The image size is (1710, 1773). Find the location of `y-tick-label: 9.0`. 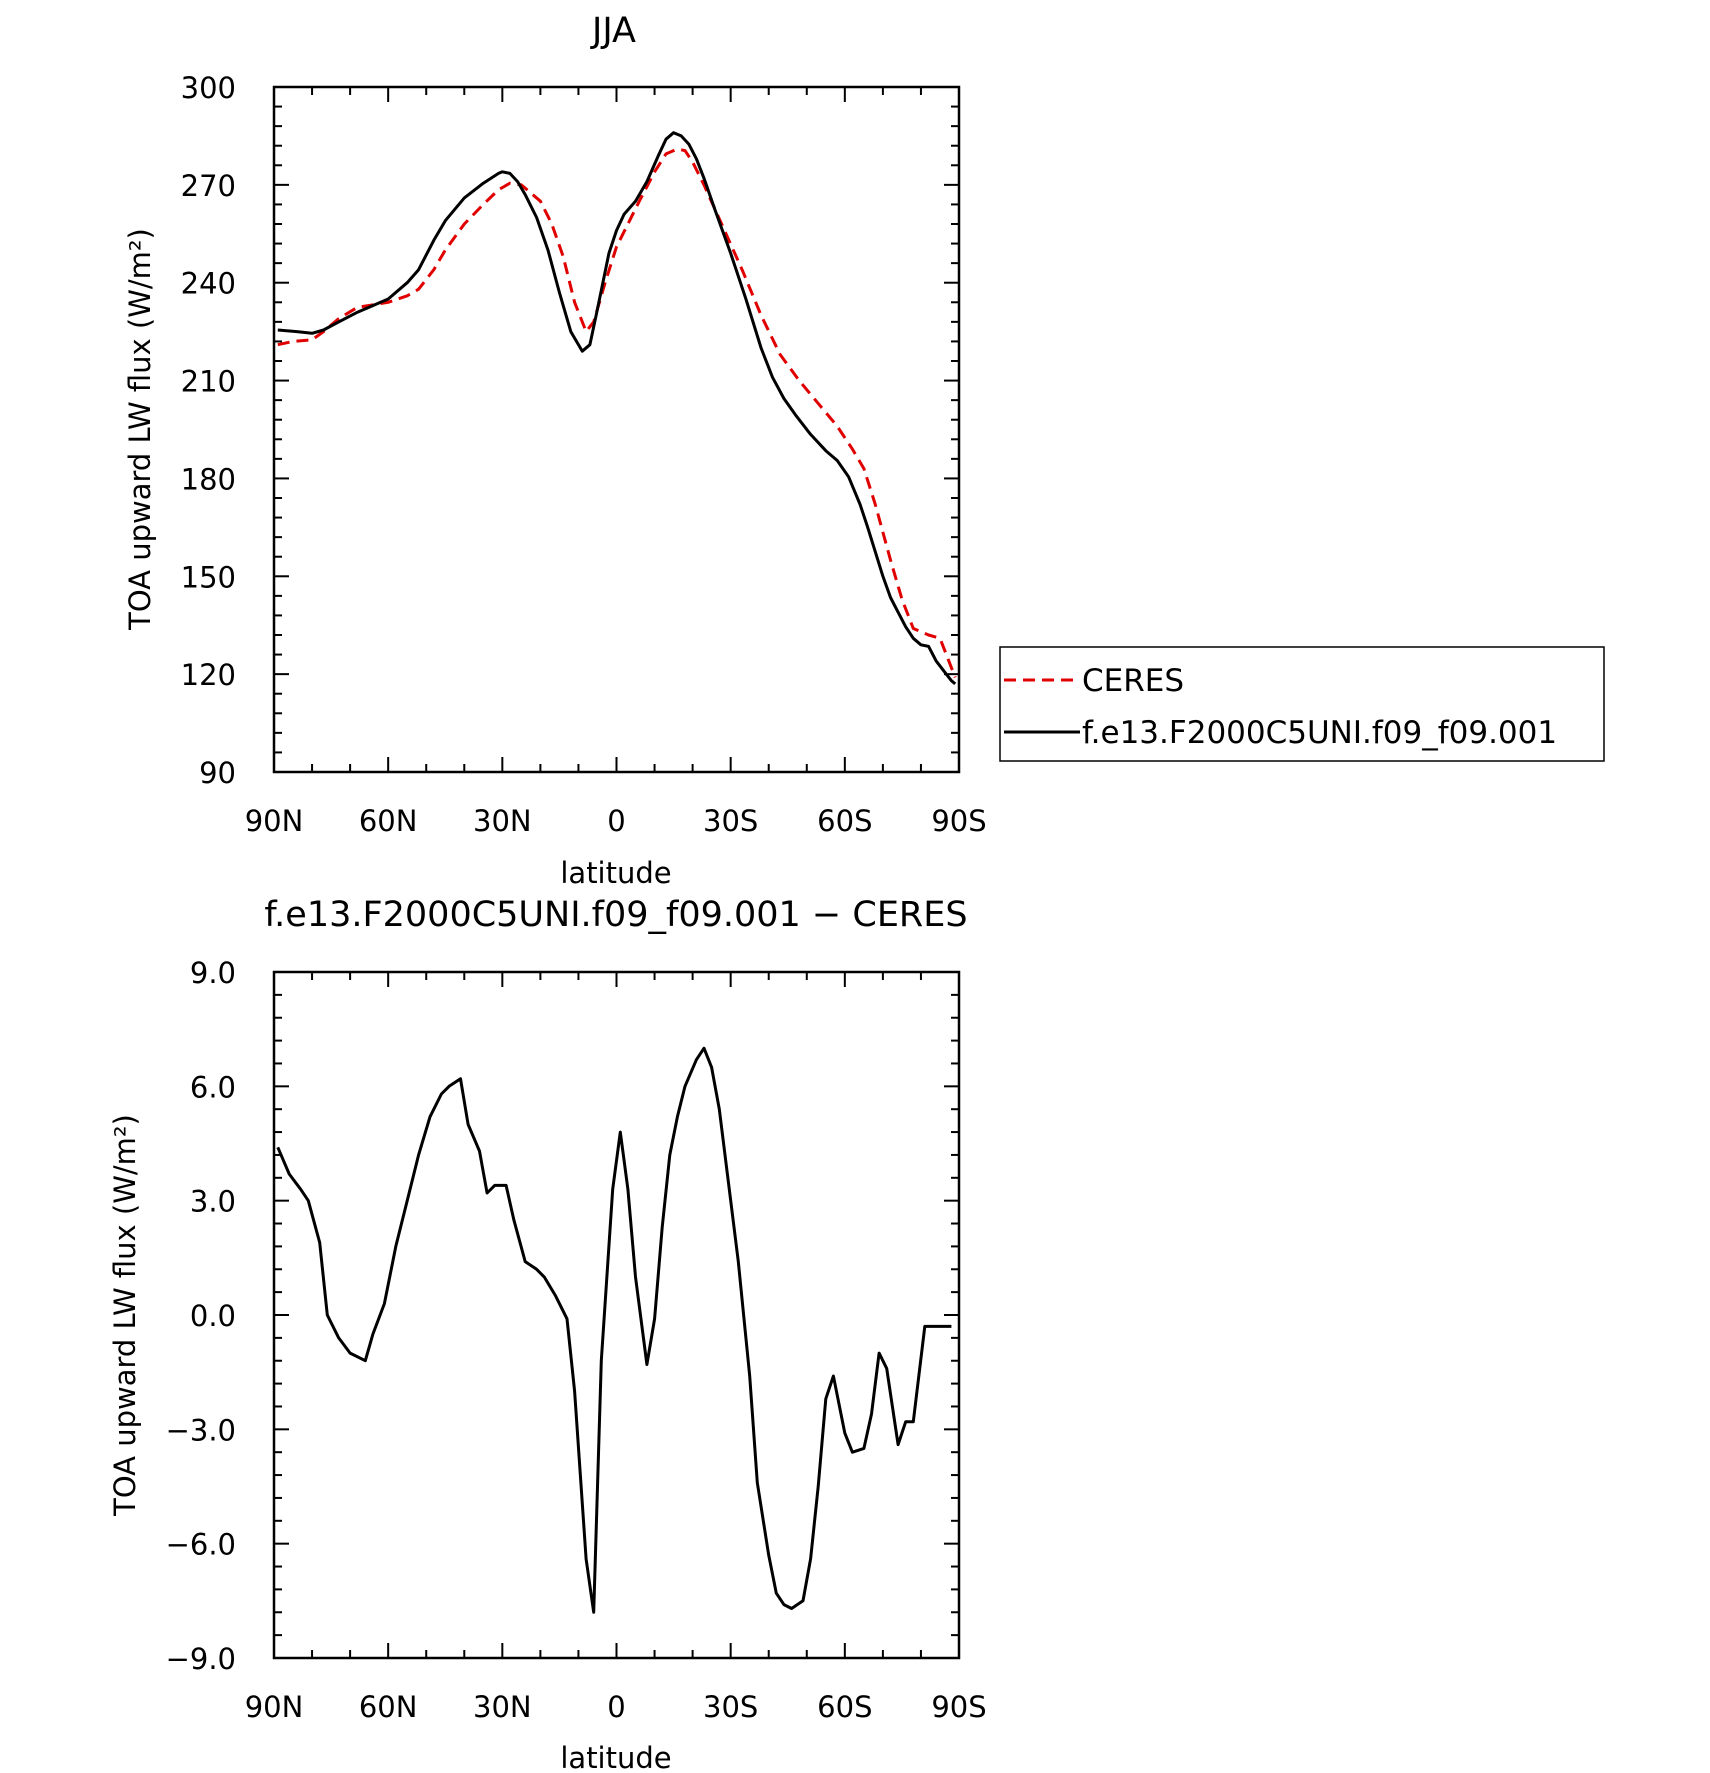

y-tick-label: 9.0 is located at coordinates (213, 973).